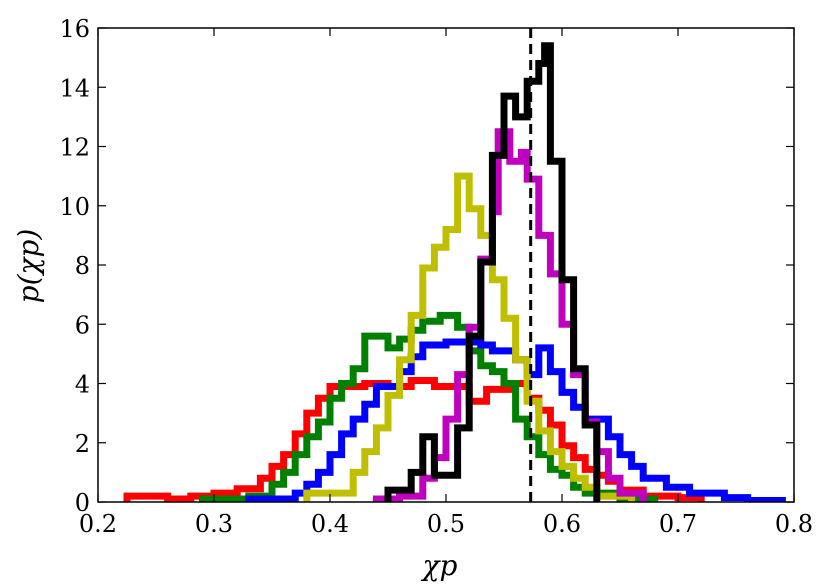  Describe the element at coordinates (82, 325) in the screenshot. I see `y-tick-label: 6` at that location.